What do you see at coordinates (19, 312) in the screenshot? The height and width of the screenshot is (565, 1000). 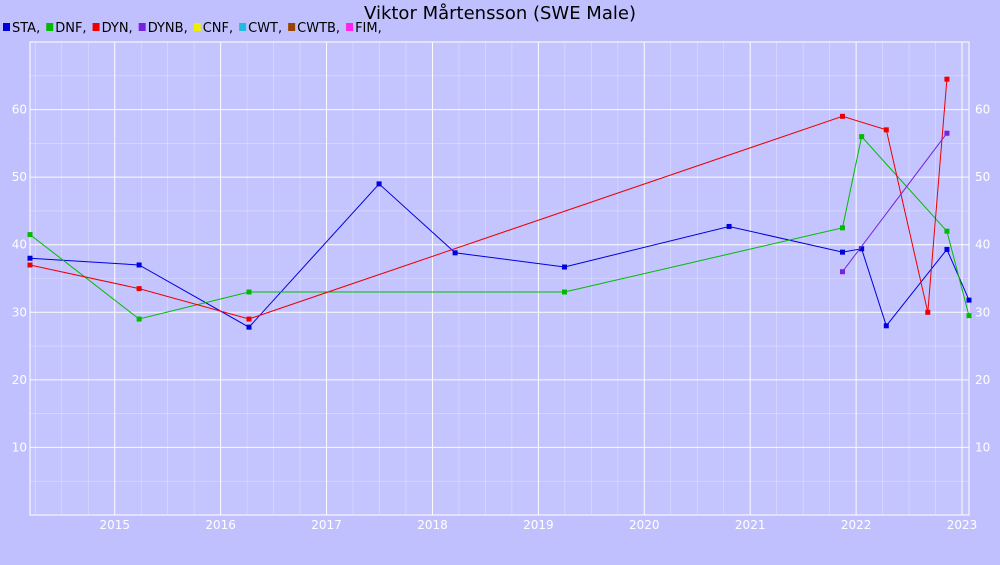 I see `y-tick-label: 30` at bounding box center [19, 312].